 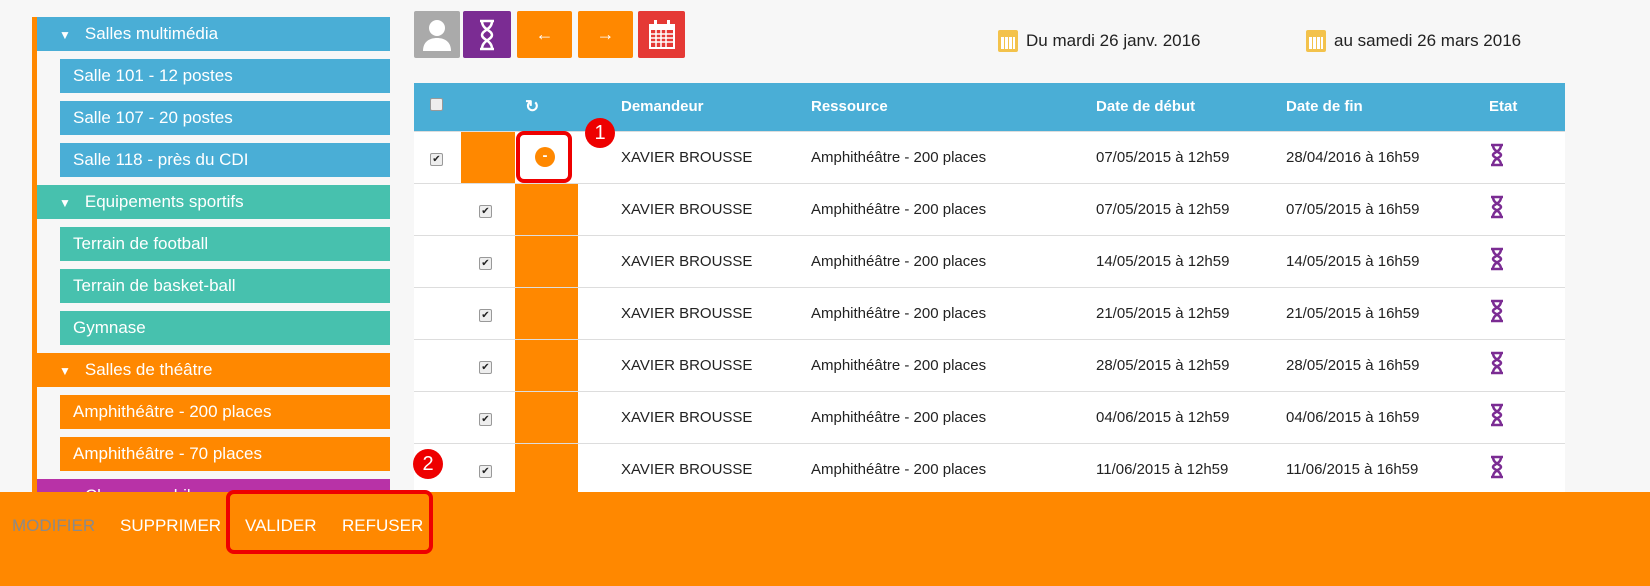 What do you see at coordinates (281, 525) in the screenshot?
I see `valider-button: VALIDER` at bounding box center [281, 525].